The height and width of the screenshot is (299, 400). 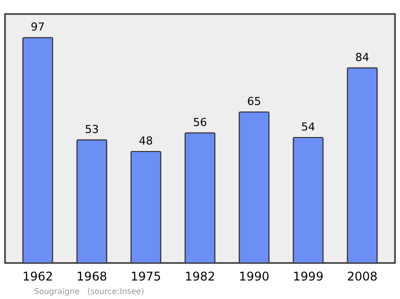 What do you see at coordinates (91, 129) in the screenshot?
I see `data-label: 53` at bounding box center [91, 129].